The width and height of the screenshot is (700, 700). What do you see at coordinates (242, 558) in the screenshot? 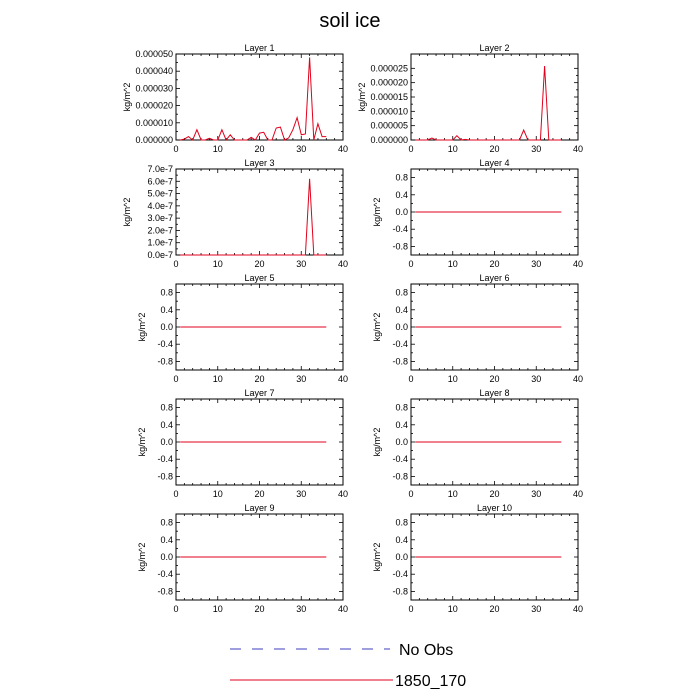
I see `chart-panel-9: Layer 9 0 10 20 30 40 -0.8 -0.4 0.0 0.4 0.8 kg/m^2` at bounding box center [242, 558].